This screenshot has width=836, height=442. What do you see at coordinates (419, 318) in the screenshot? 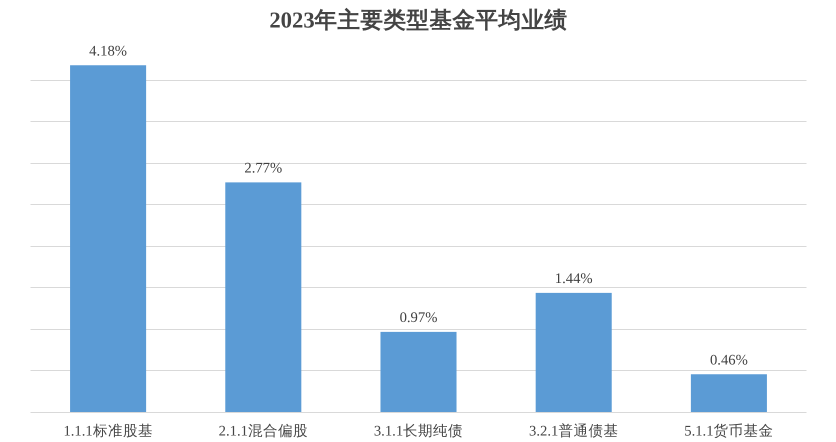
I see `data-label: 0.97%` at bounding box center [419, 318].